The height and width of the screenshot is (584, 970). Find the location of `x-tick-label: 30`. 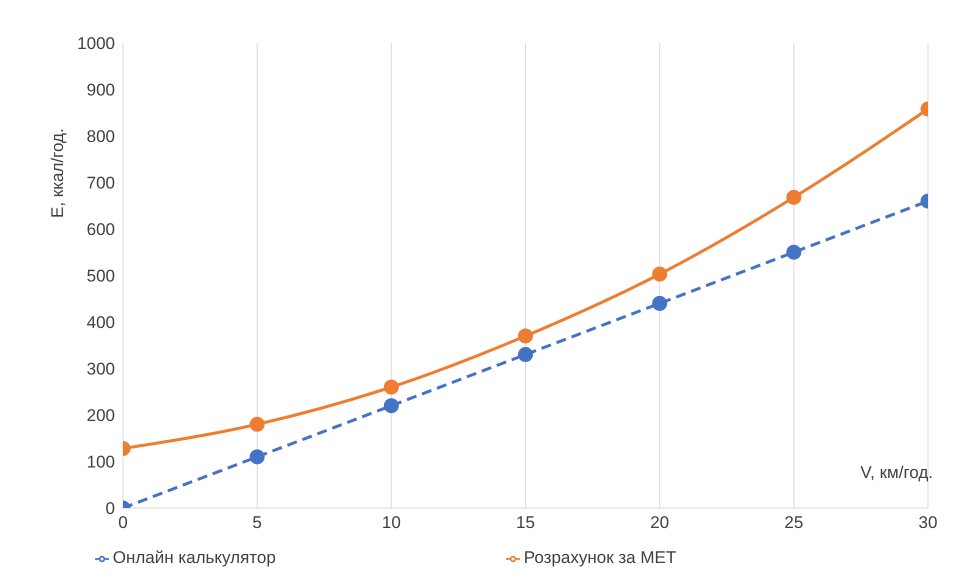

x-tick-label: 30 is located at coordinates (928, 522).